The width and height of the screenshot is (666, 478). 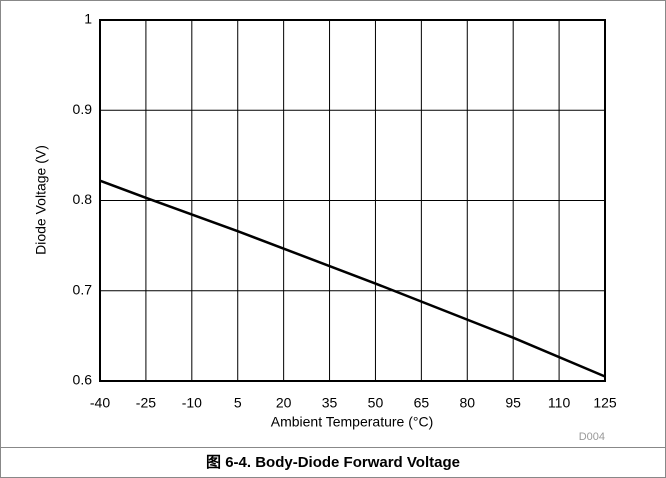 I want to click on y-tick-label: 0.9, so click(x=83, y=109).